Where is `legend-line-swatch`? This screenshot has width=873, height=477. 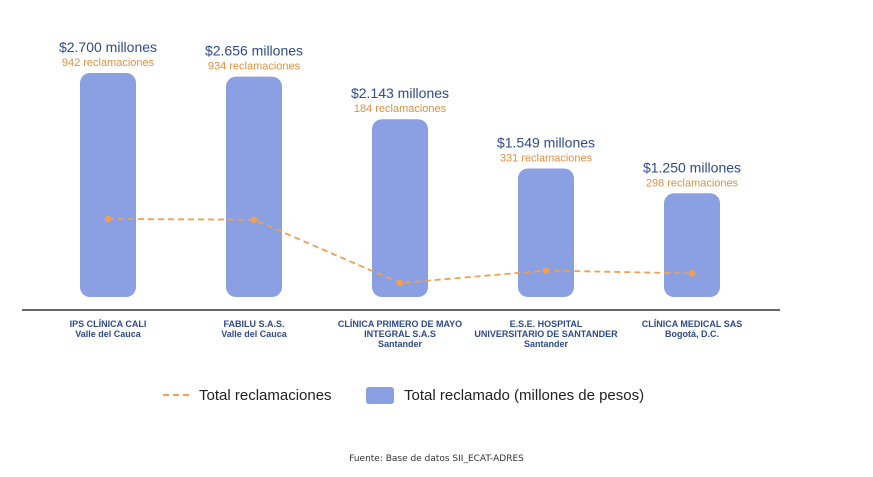 legend-line-swatch is located at coordinates (176, 395).